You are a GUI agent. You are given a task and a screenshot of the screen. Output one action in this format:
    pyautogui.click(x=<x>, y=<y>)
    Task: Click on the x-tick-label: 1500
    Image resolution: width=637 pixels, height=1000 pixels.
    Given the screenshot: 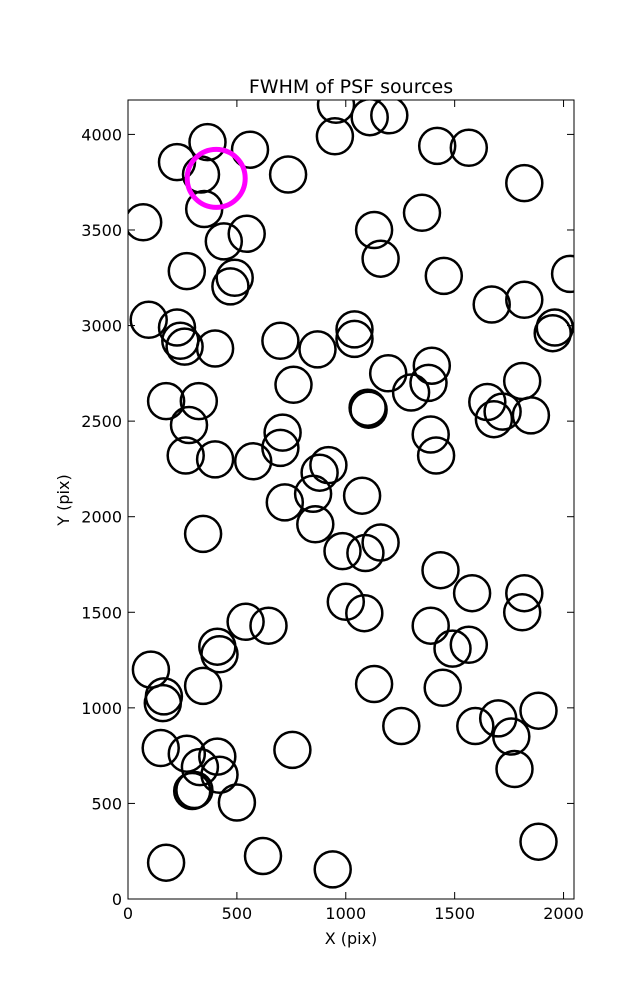 What is the action you would take?
    pyautogui.click(x=454, y=913)
    